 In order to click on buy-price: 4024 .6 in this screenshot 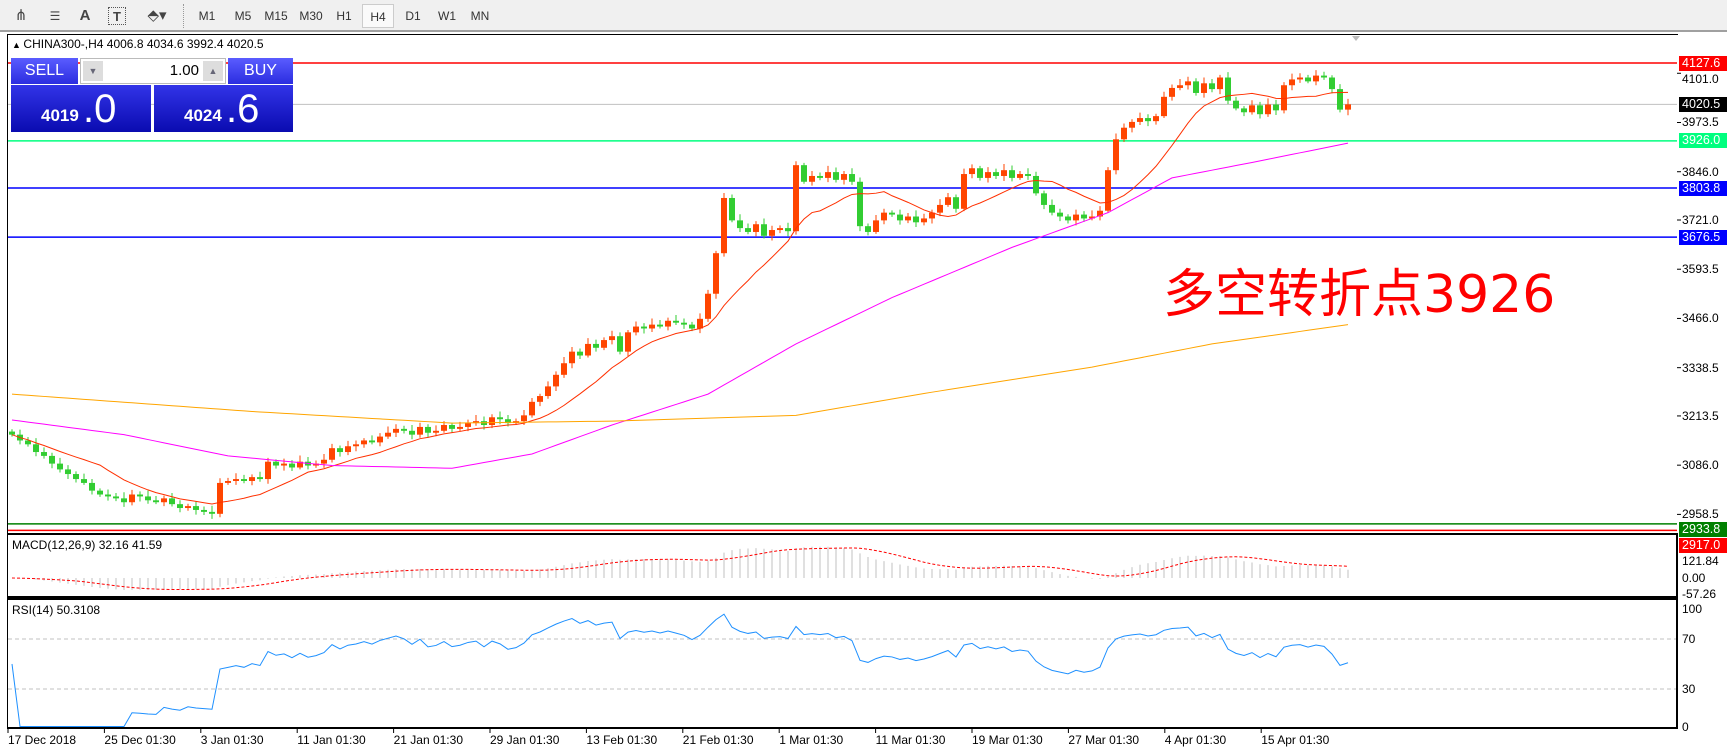, I will do `click(223, 108)`.